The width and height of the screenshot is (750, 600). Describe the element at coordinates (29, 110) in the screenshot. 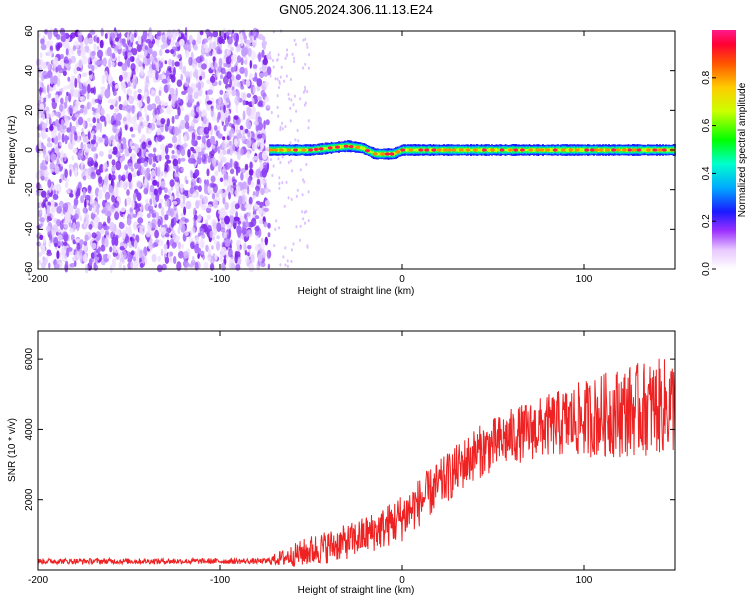

I see `spectrogram-y-tick-label: 20` at that location.